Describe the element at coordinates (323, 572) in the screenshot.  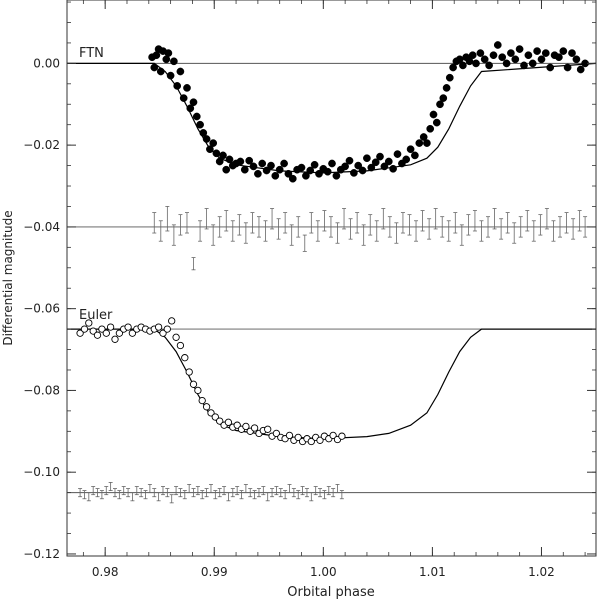
I see `x-tick-label: 1.00` at that location.